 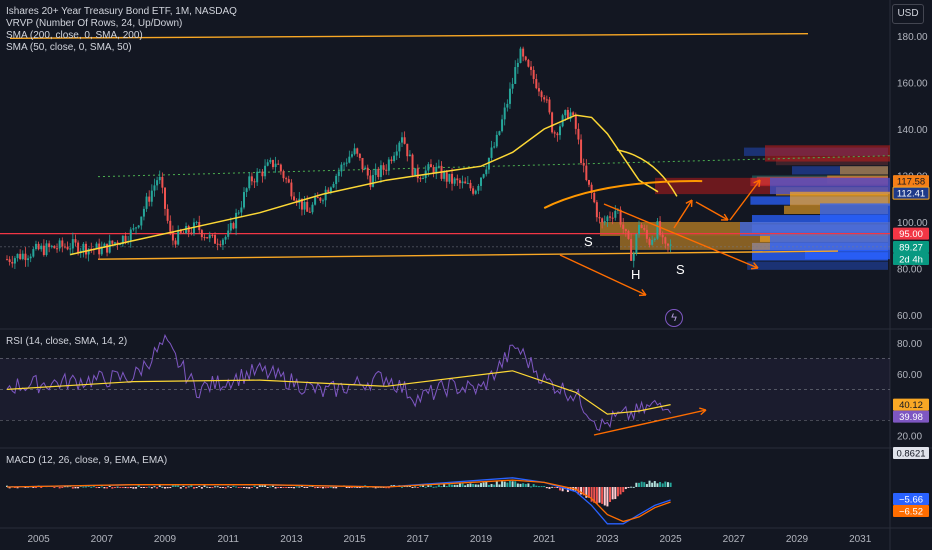 I want to click on rsi-legend: RSI (14, close, SMA, 14, 2), so click(x=67, y=341).